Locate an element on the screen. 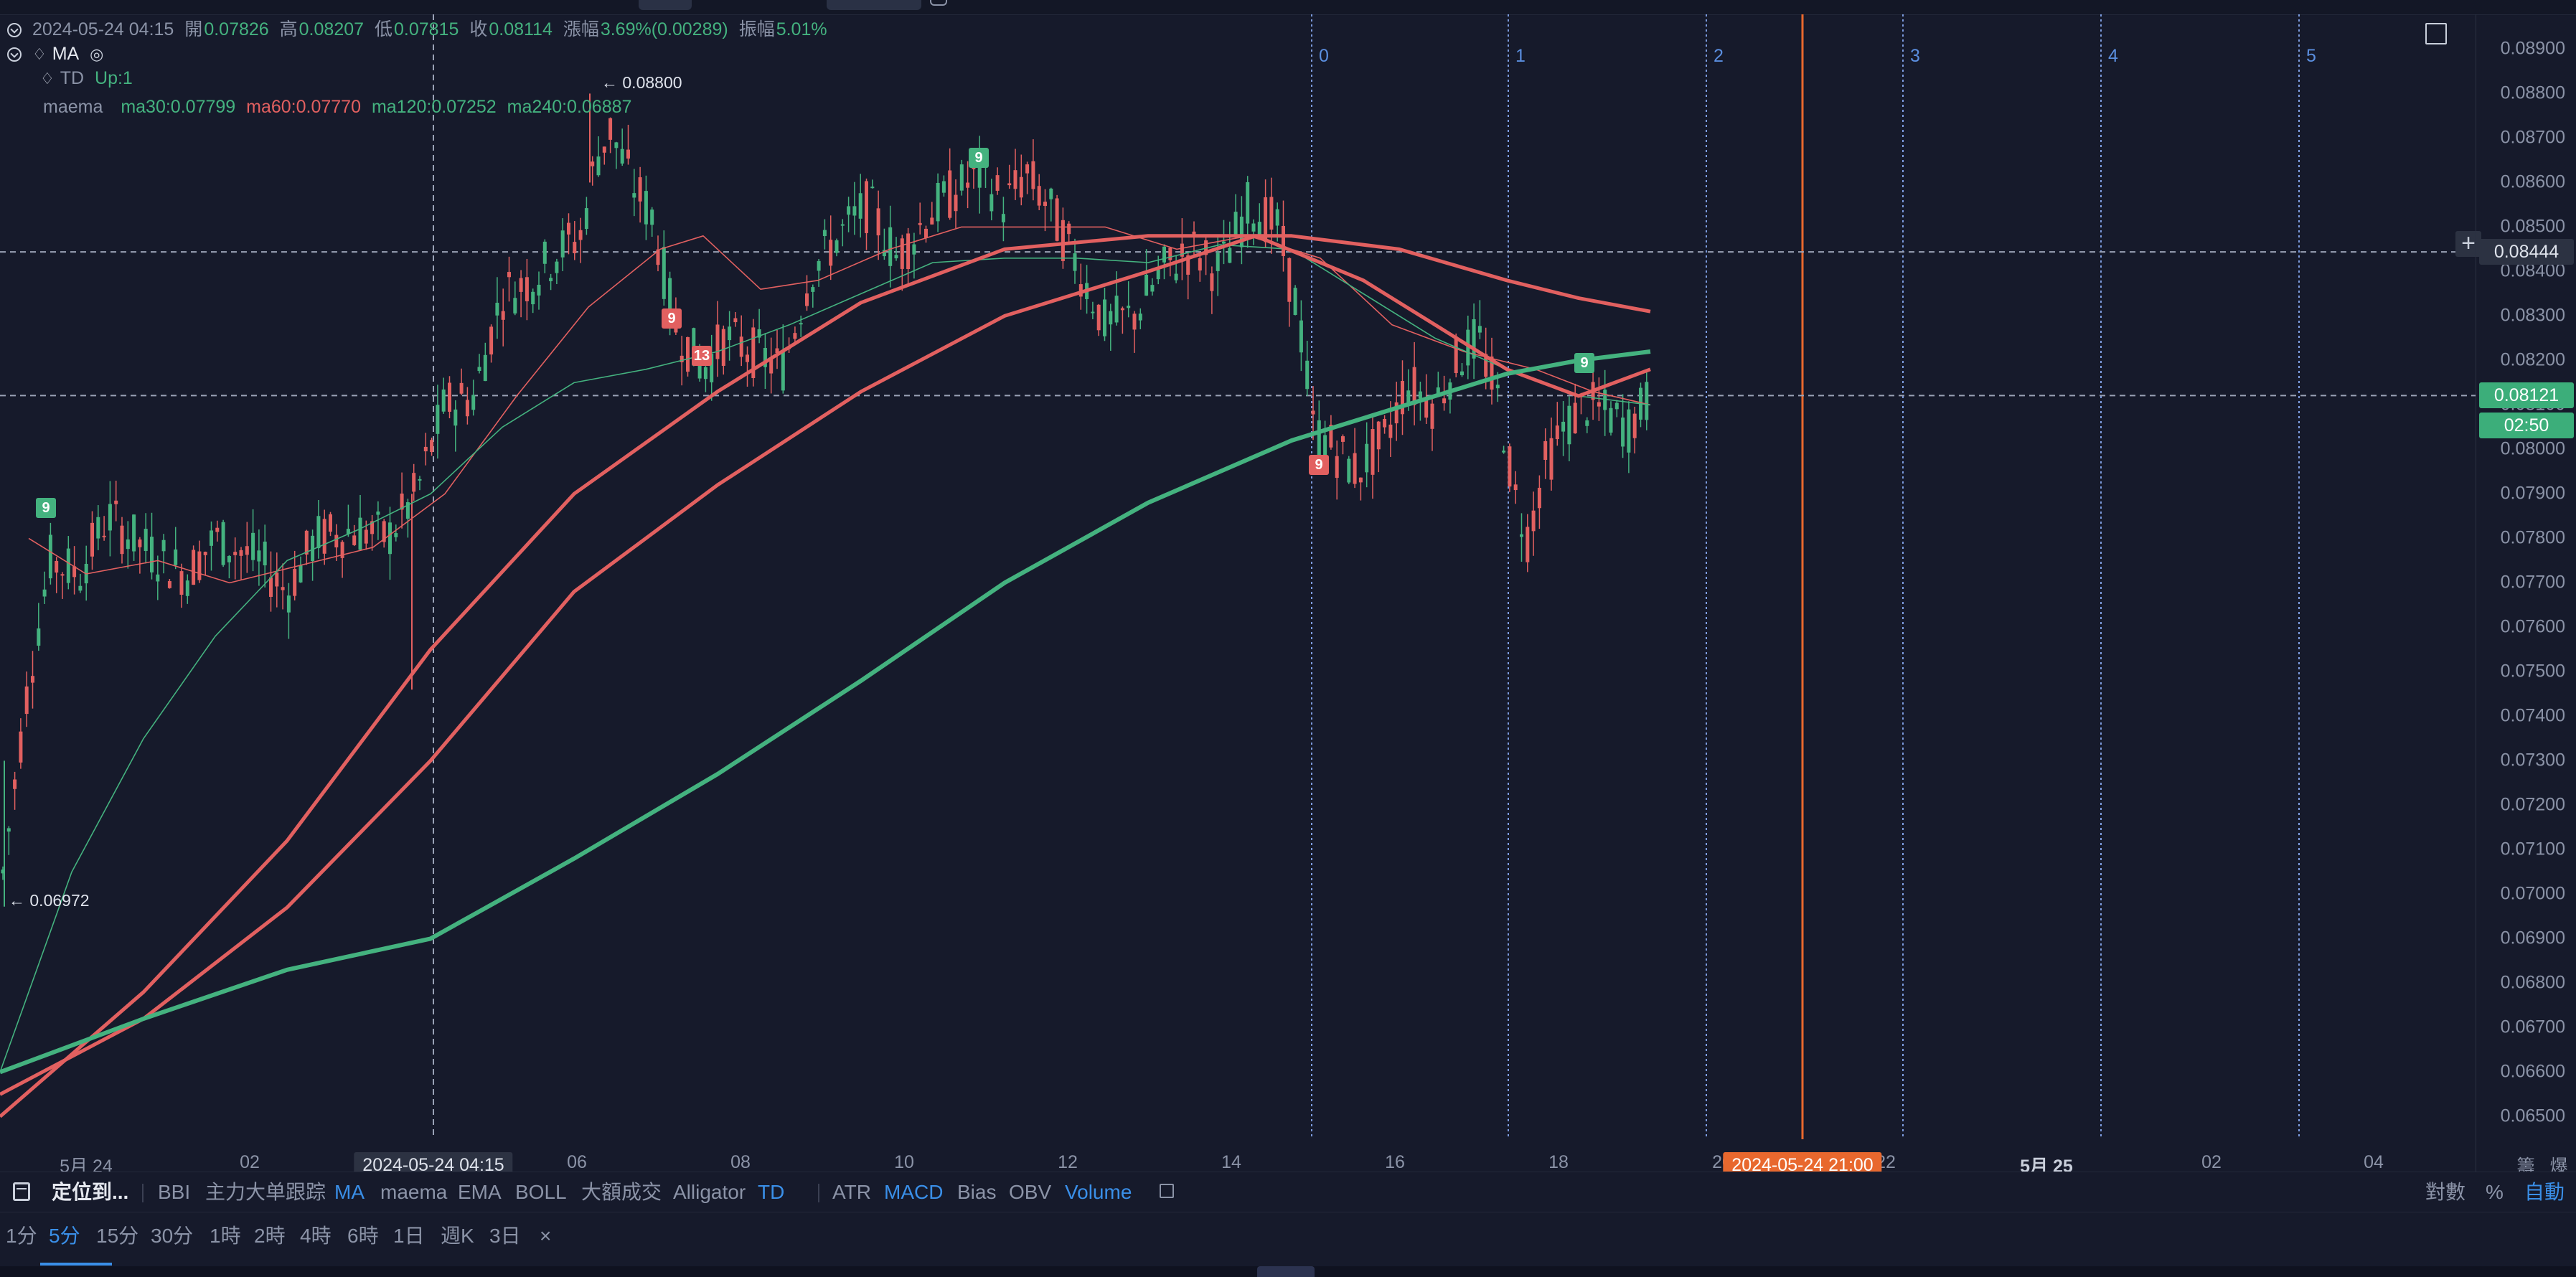 The height and width of the screenshot is (1277, 2576). price-tick-label: 0.06500 is located at coordinates (2532, 1116).